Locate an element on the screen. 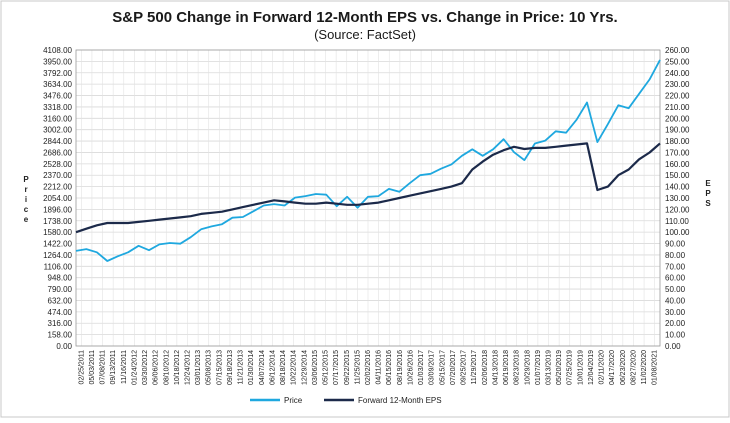  legend-label: Forward 12-Month EPS is located at coordinates (400, 400).